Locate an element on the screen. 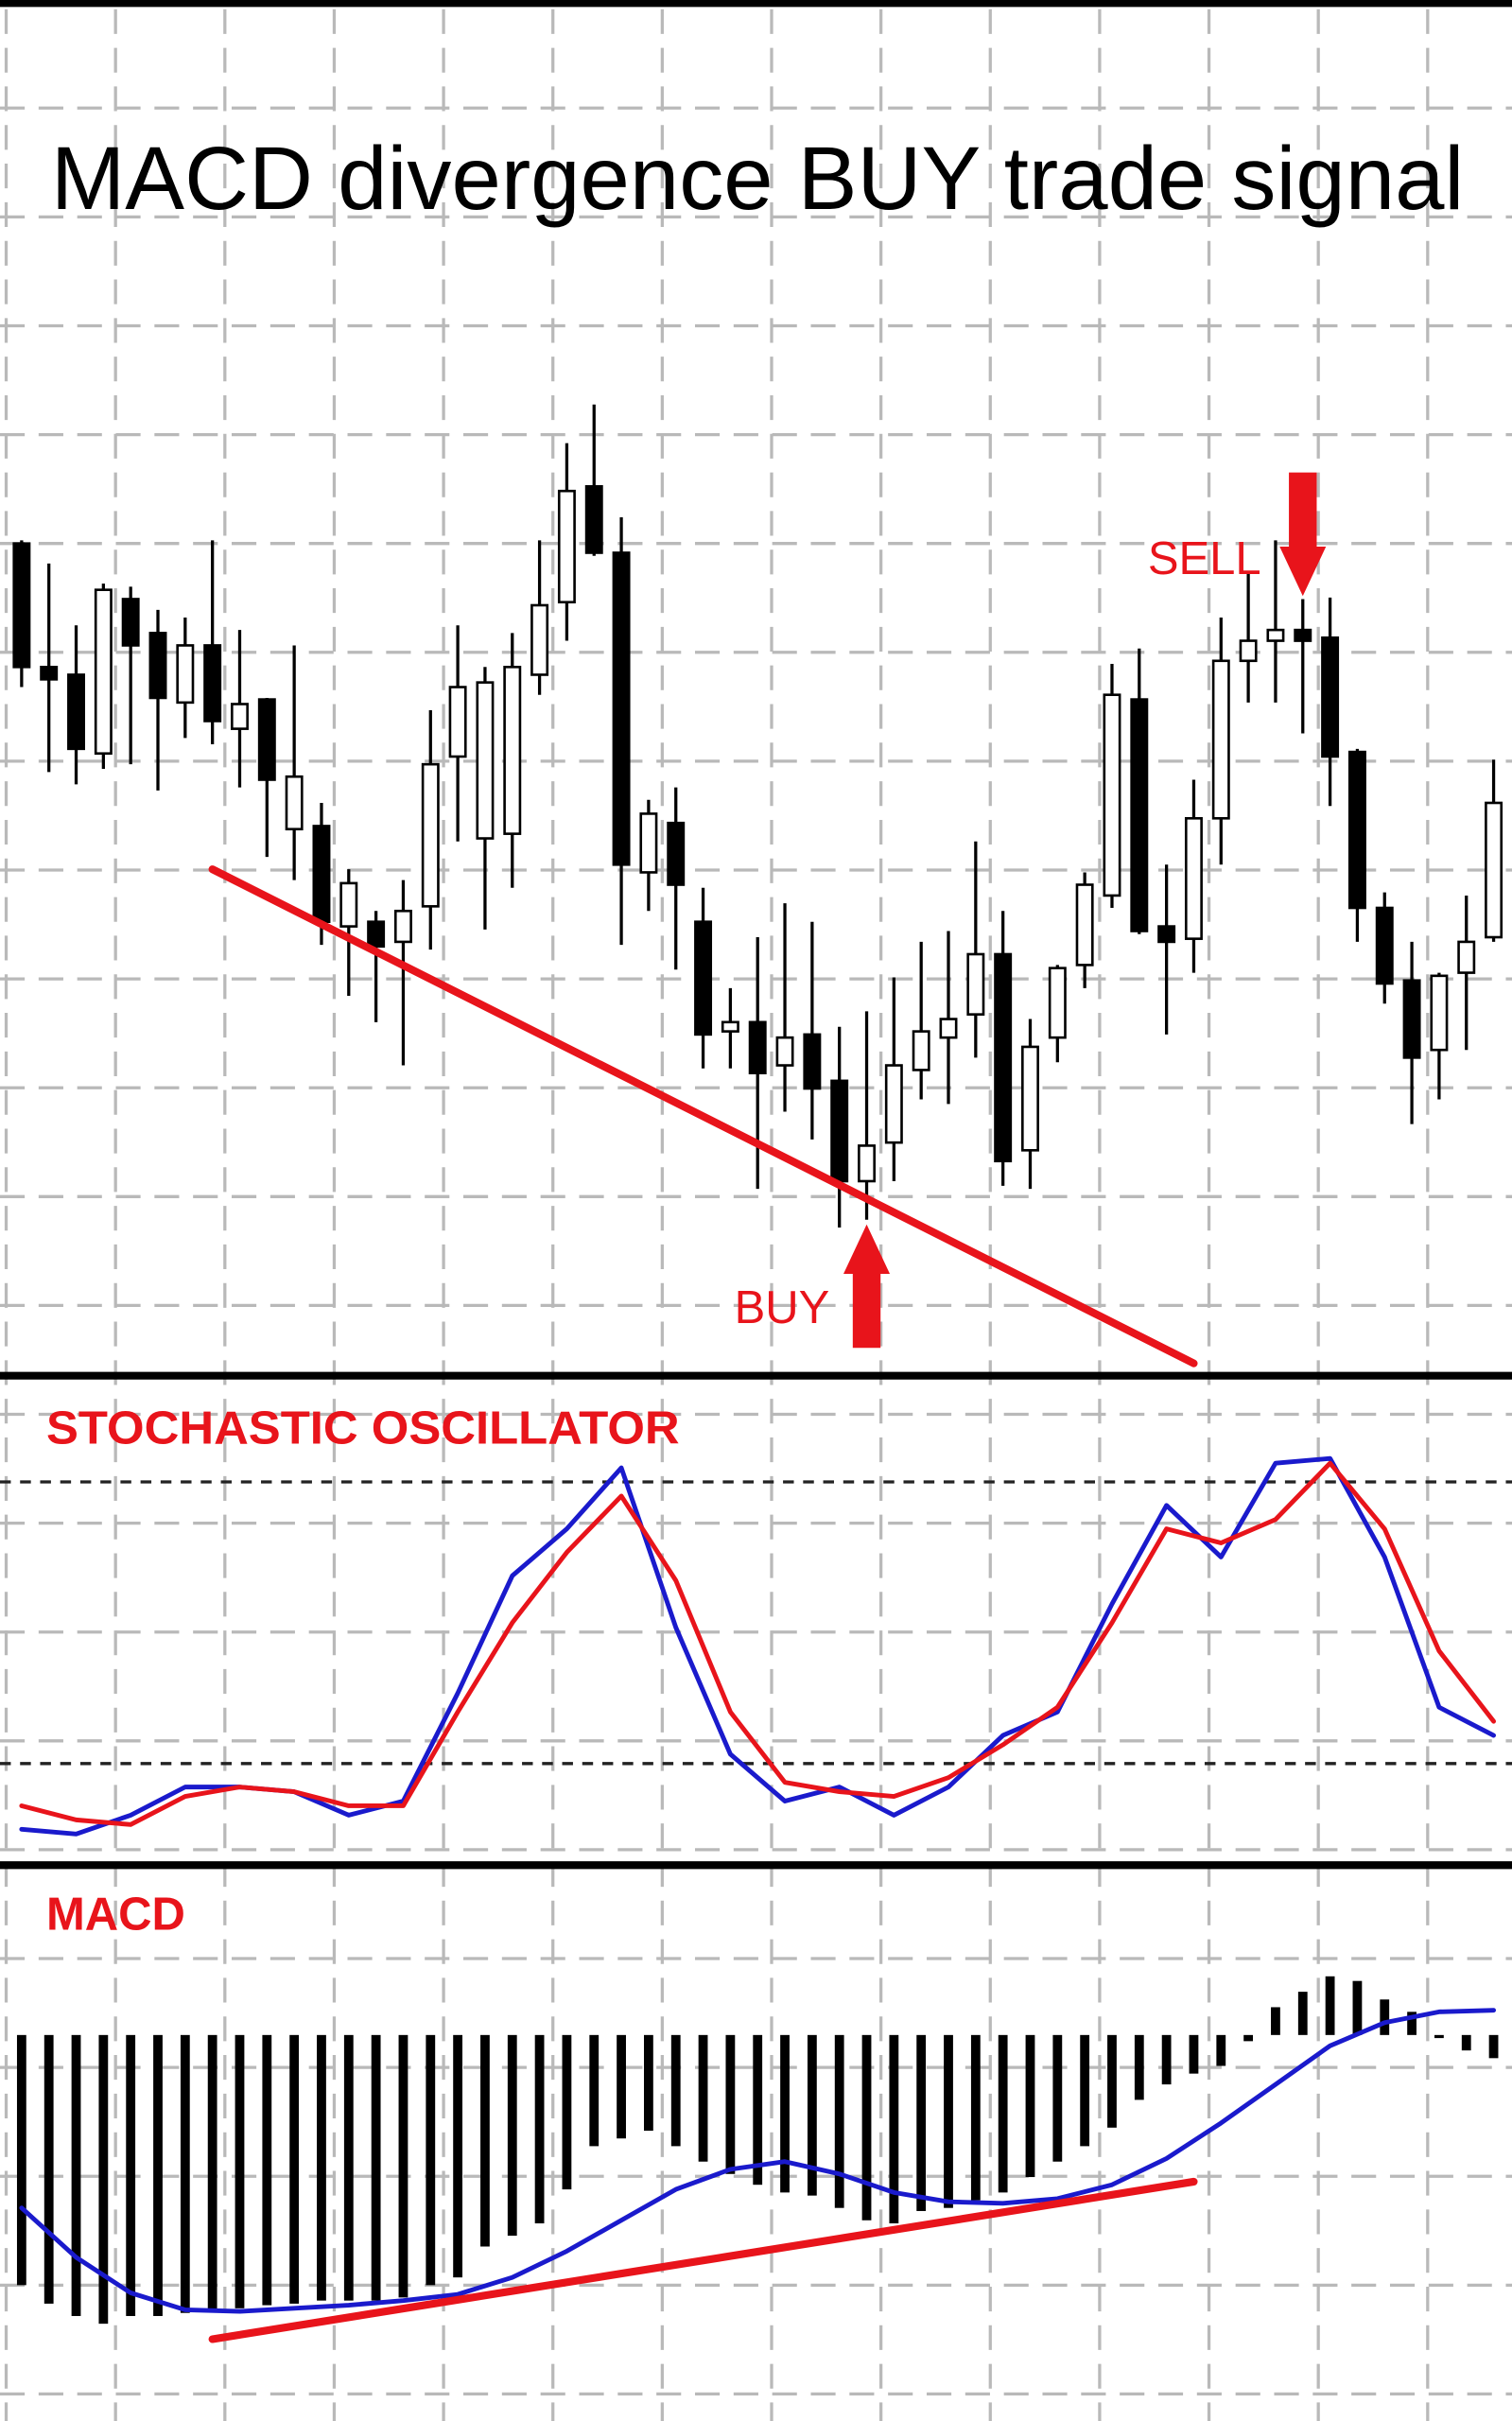 This screenshot has width=1512, height=2421. buy-arrow is located at coordinates (867, 1286).